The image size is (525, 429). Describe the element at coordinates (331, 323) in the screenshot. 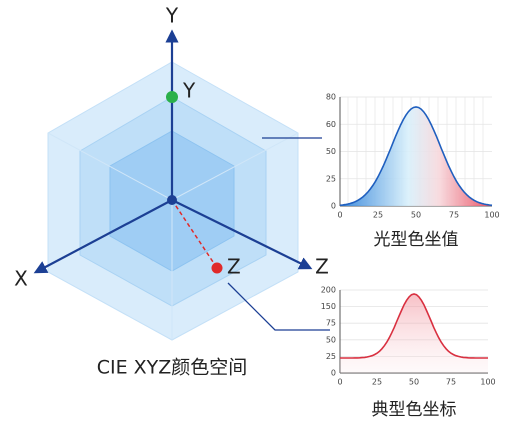

I see `y-tick-label: 75` at that location.